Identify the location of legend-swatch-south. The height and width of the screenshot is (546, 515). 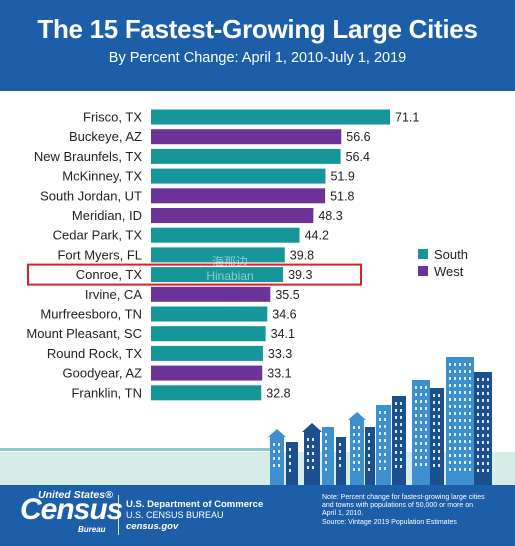
(423, 254).